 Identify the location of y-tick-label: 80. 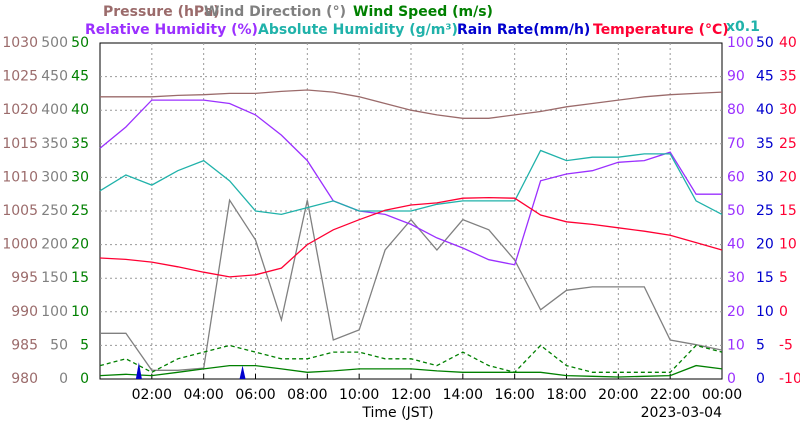
(736, 110).